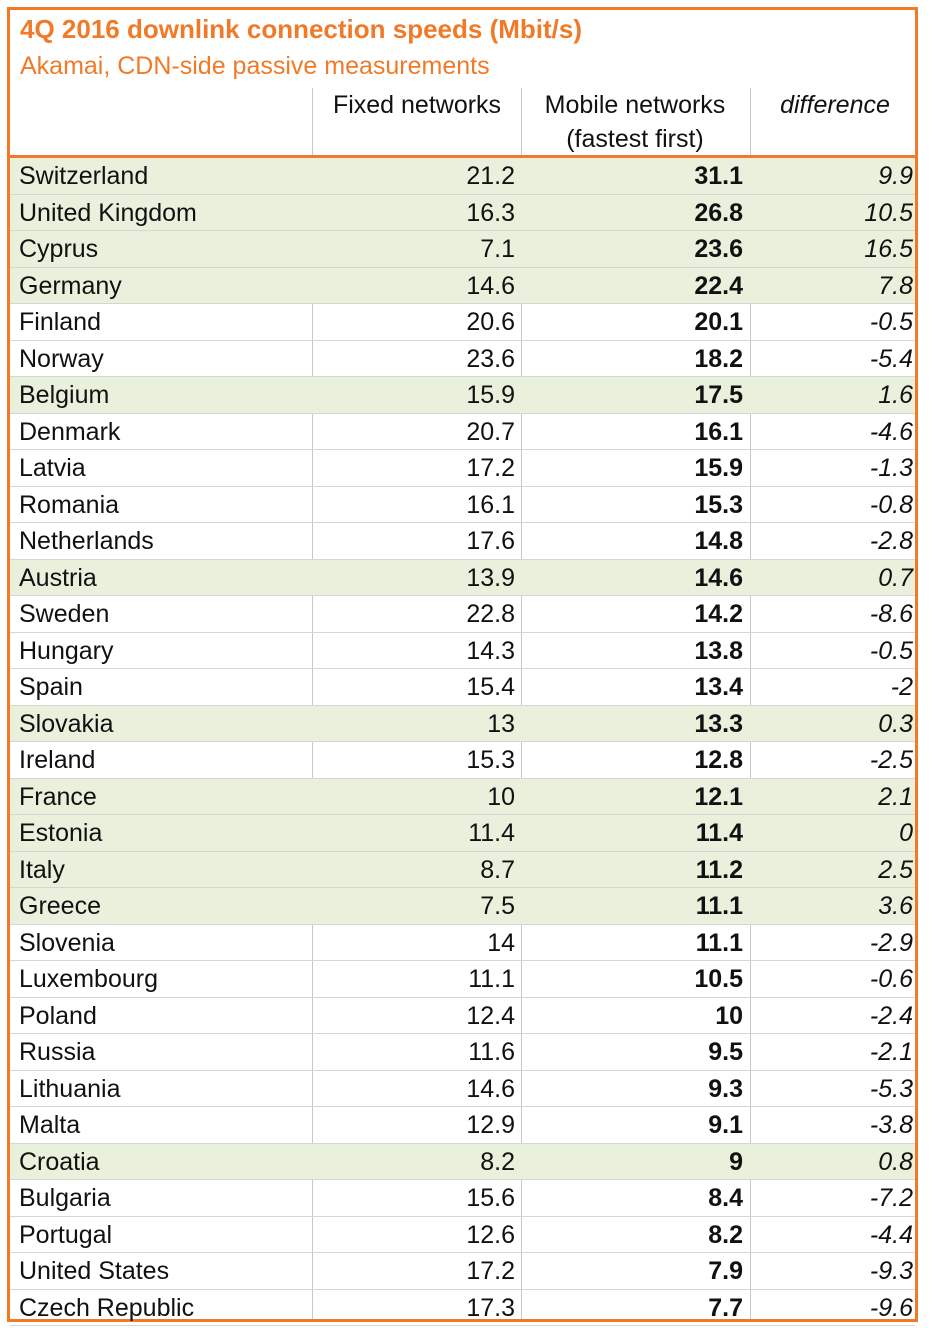 This screenshot has height=1328, width=932. Describe the element at coordinates (60, 906) in the screenshot. I see `country-cell: Greece` at that location.